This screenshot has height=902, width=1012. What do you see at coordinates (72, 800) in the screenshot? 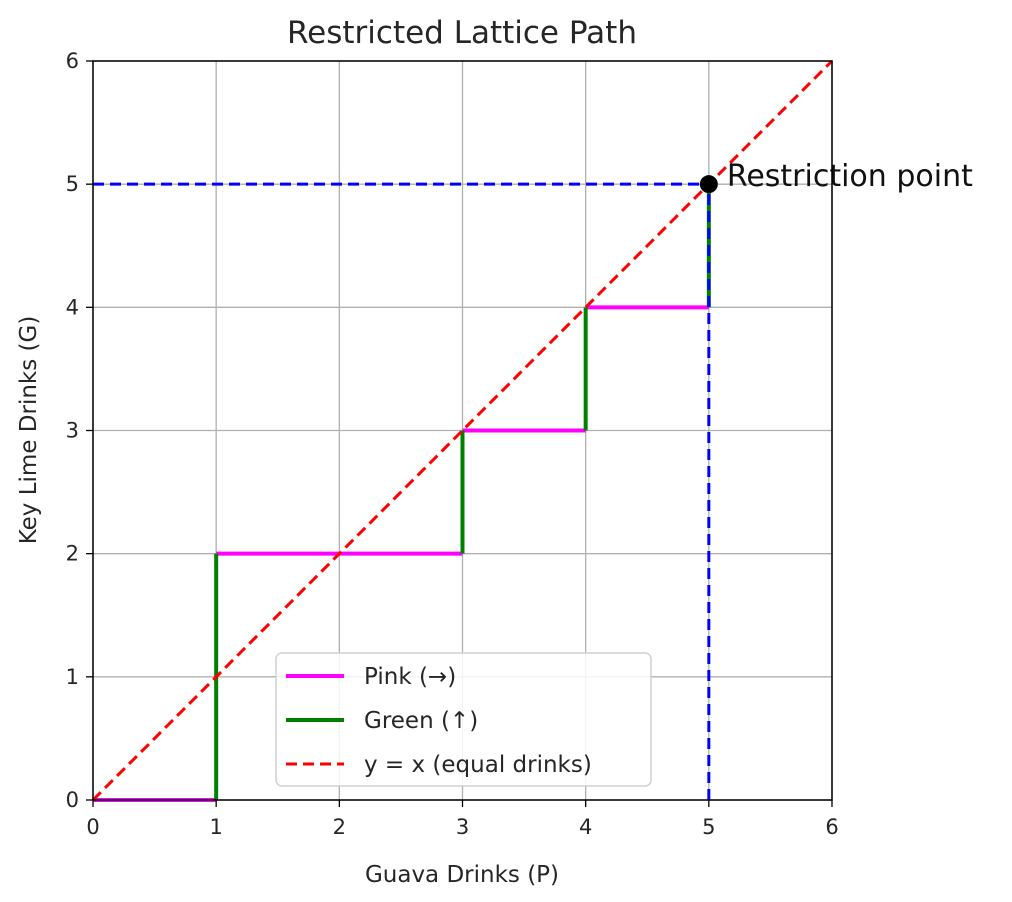
I see `y-tick-label: 0` at bounding box center [72, 800].